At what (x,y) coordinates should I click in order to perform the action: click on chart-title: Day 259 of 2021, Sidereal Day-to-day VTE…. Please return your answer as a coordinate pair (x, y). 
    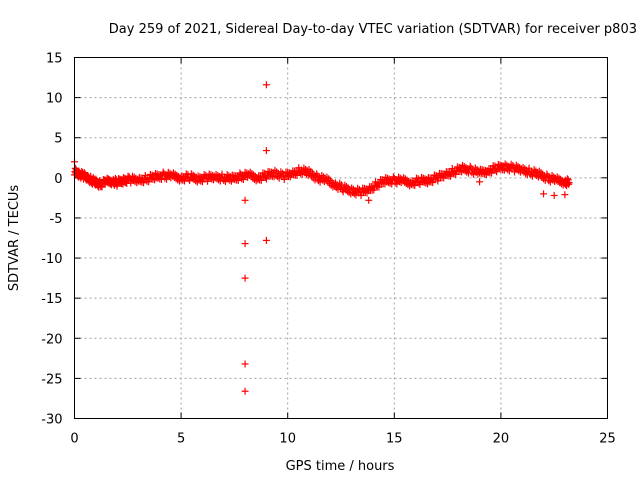
    Looking at the image, I should click on (373, 29).